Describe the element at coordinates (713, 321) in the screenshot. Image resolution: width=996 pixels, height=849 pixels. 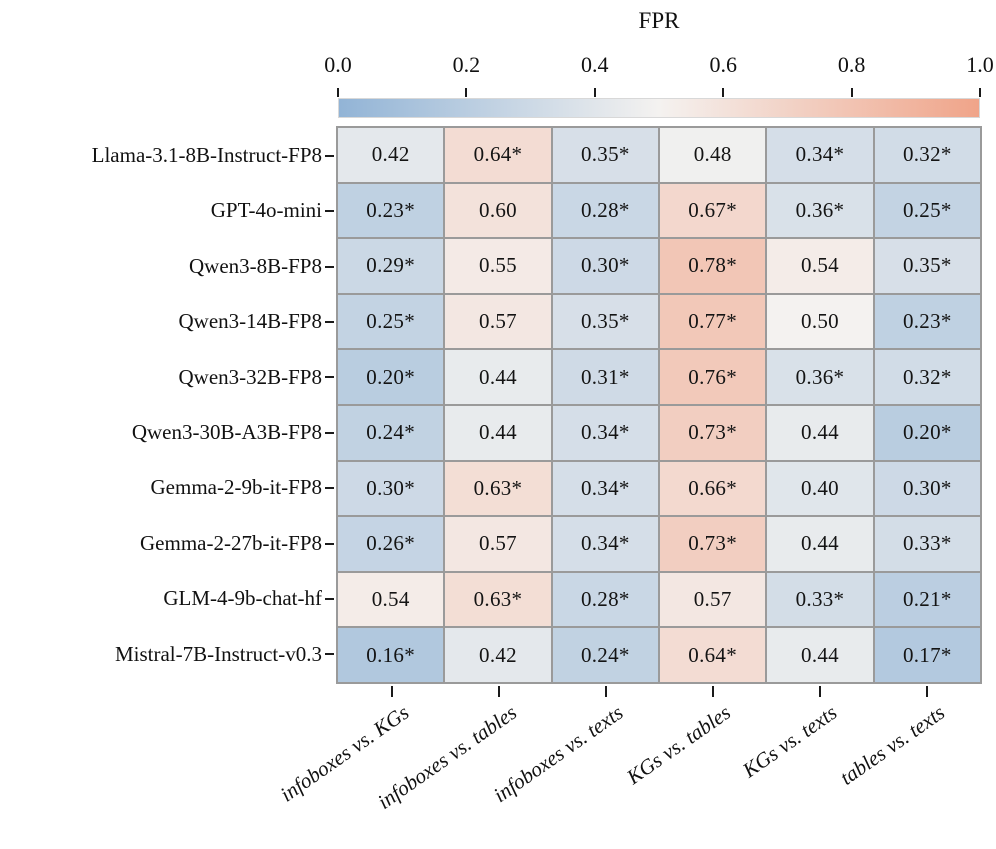
I see `heatmap-cell: 0.77*` at that location.